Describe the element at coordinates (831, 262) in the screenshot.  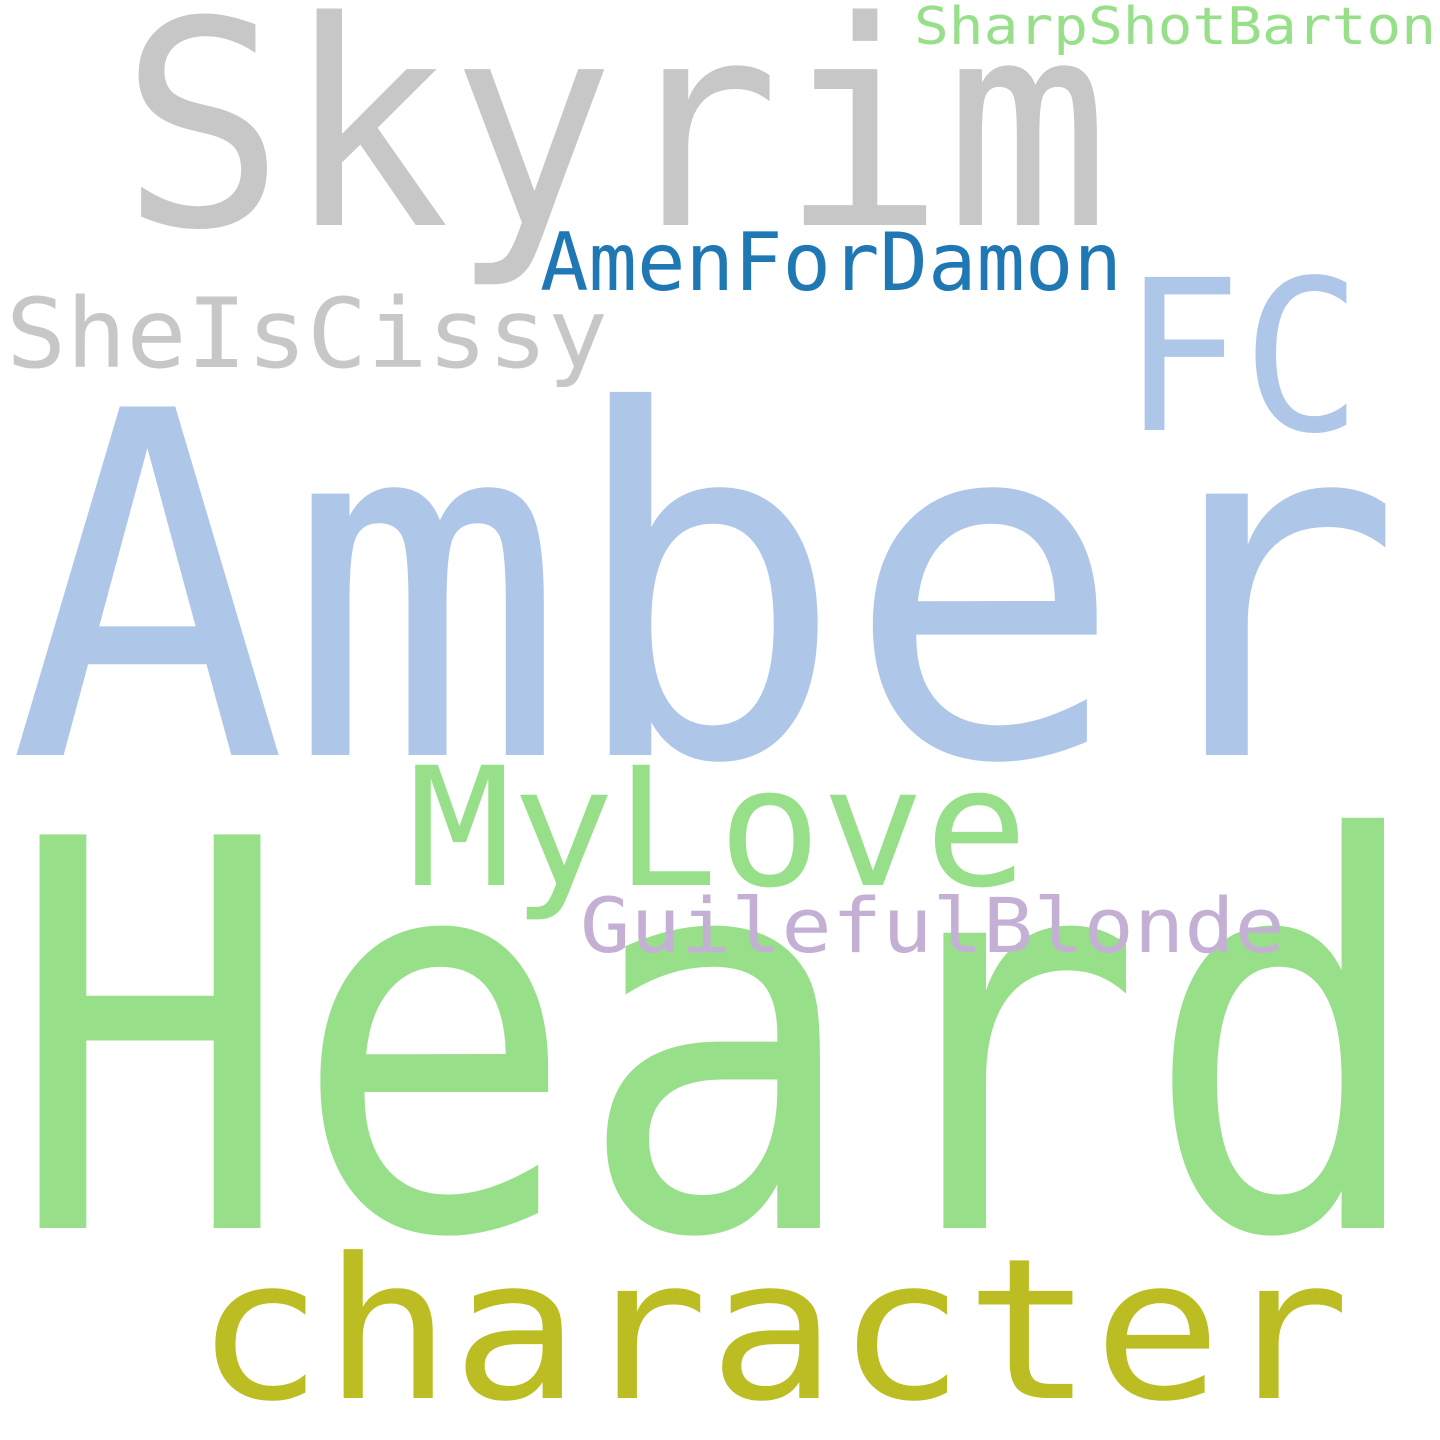
I see `word-amenfordamon: AmenForDamon` at that location.